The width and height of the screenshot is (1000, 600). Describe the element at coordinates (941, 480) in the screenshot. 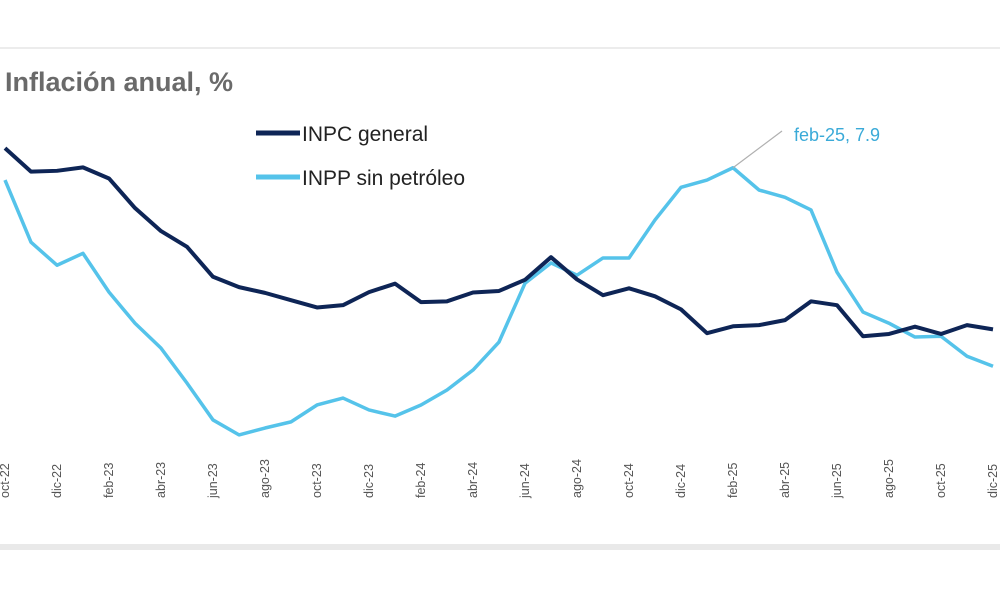

I see `x-tick-label: oct-25` at that location.